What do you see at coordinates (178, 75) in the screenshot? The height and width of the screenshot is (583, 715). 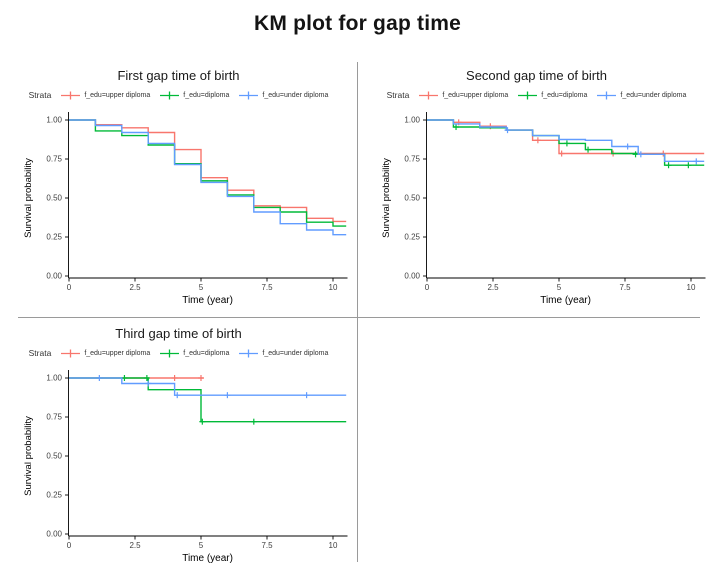 I see `subplot-title: First gap time of birth` at bounding box center [178, 75].